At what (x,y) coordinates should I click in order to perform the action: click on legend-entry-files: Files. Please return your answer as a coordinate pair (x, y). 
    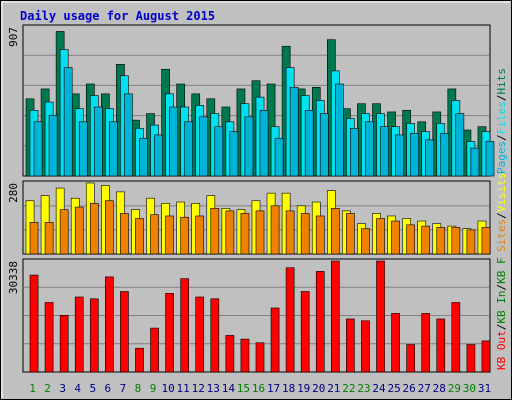
    Looking at the image, I should click on (501, 117).